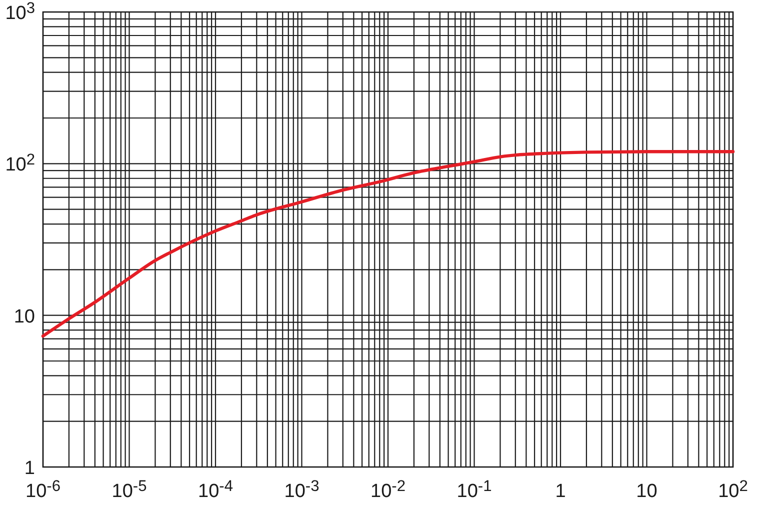  What do you see at coordinates (130, 490) in the screenshot?
I see `x-tick-label: 10$^{-5}$` at bounding box center [130, 490].